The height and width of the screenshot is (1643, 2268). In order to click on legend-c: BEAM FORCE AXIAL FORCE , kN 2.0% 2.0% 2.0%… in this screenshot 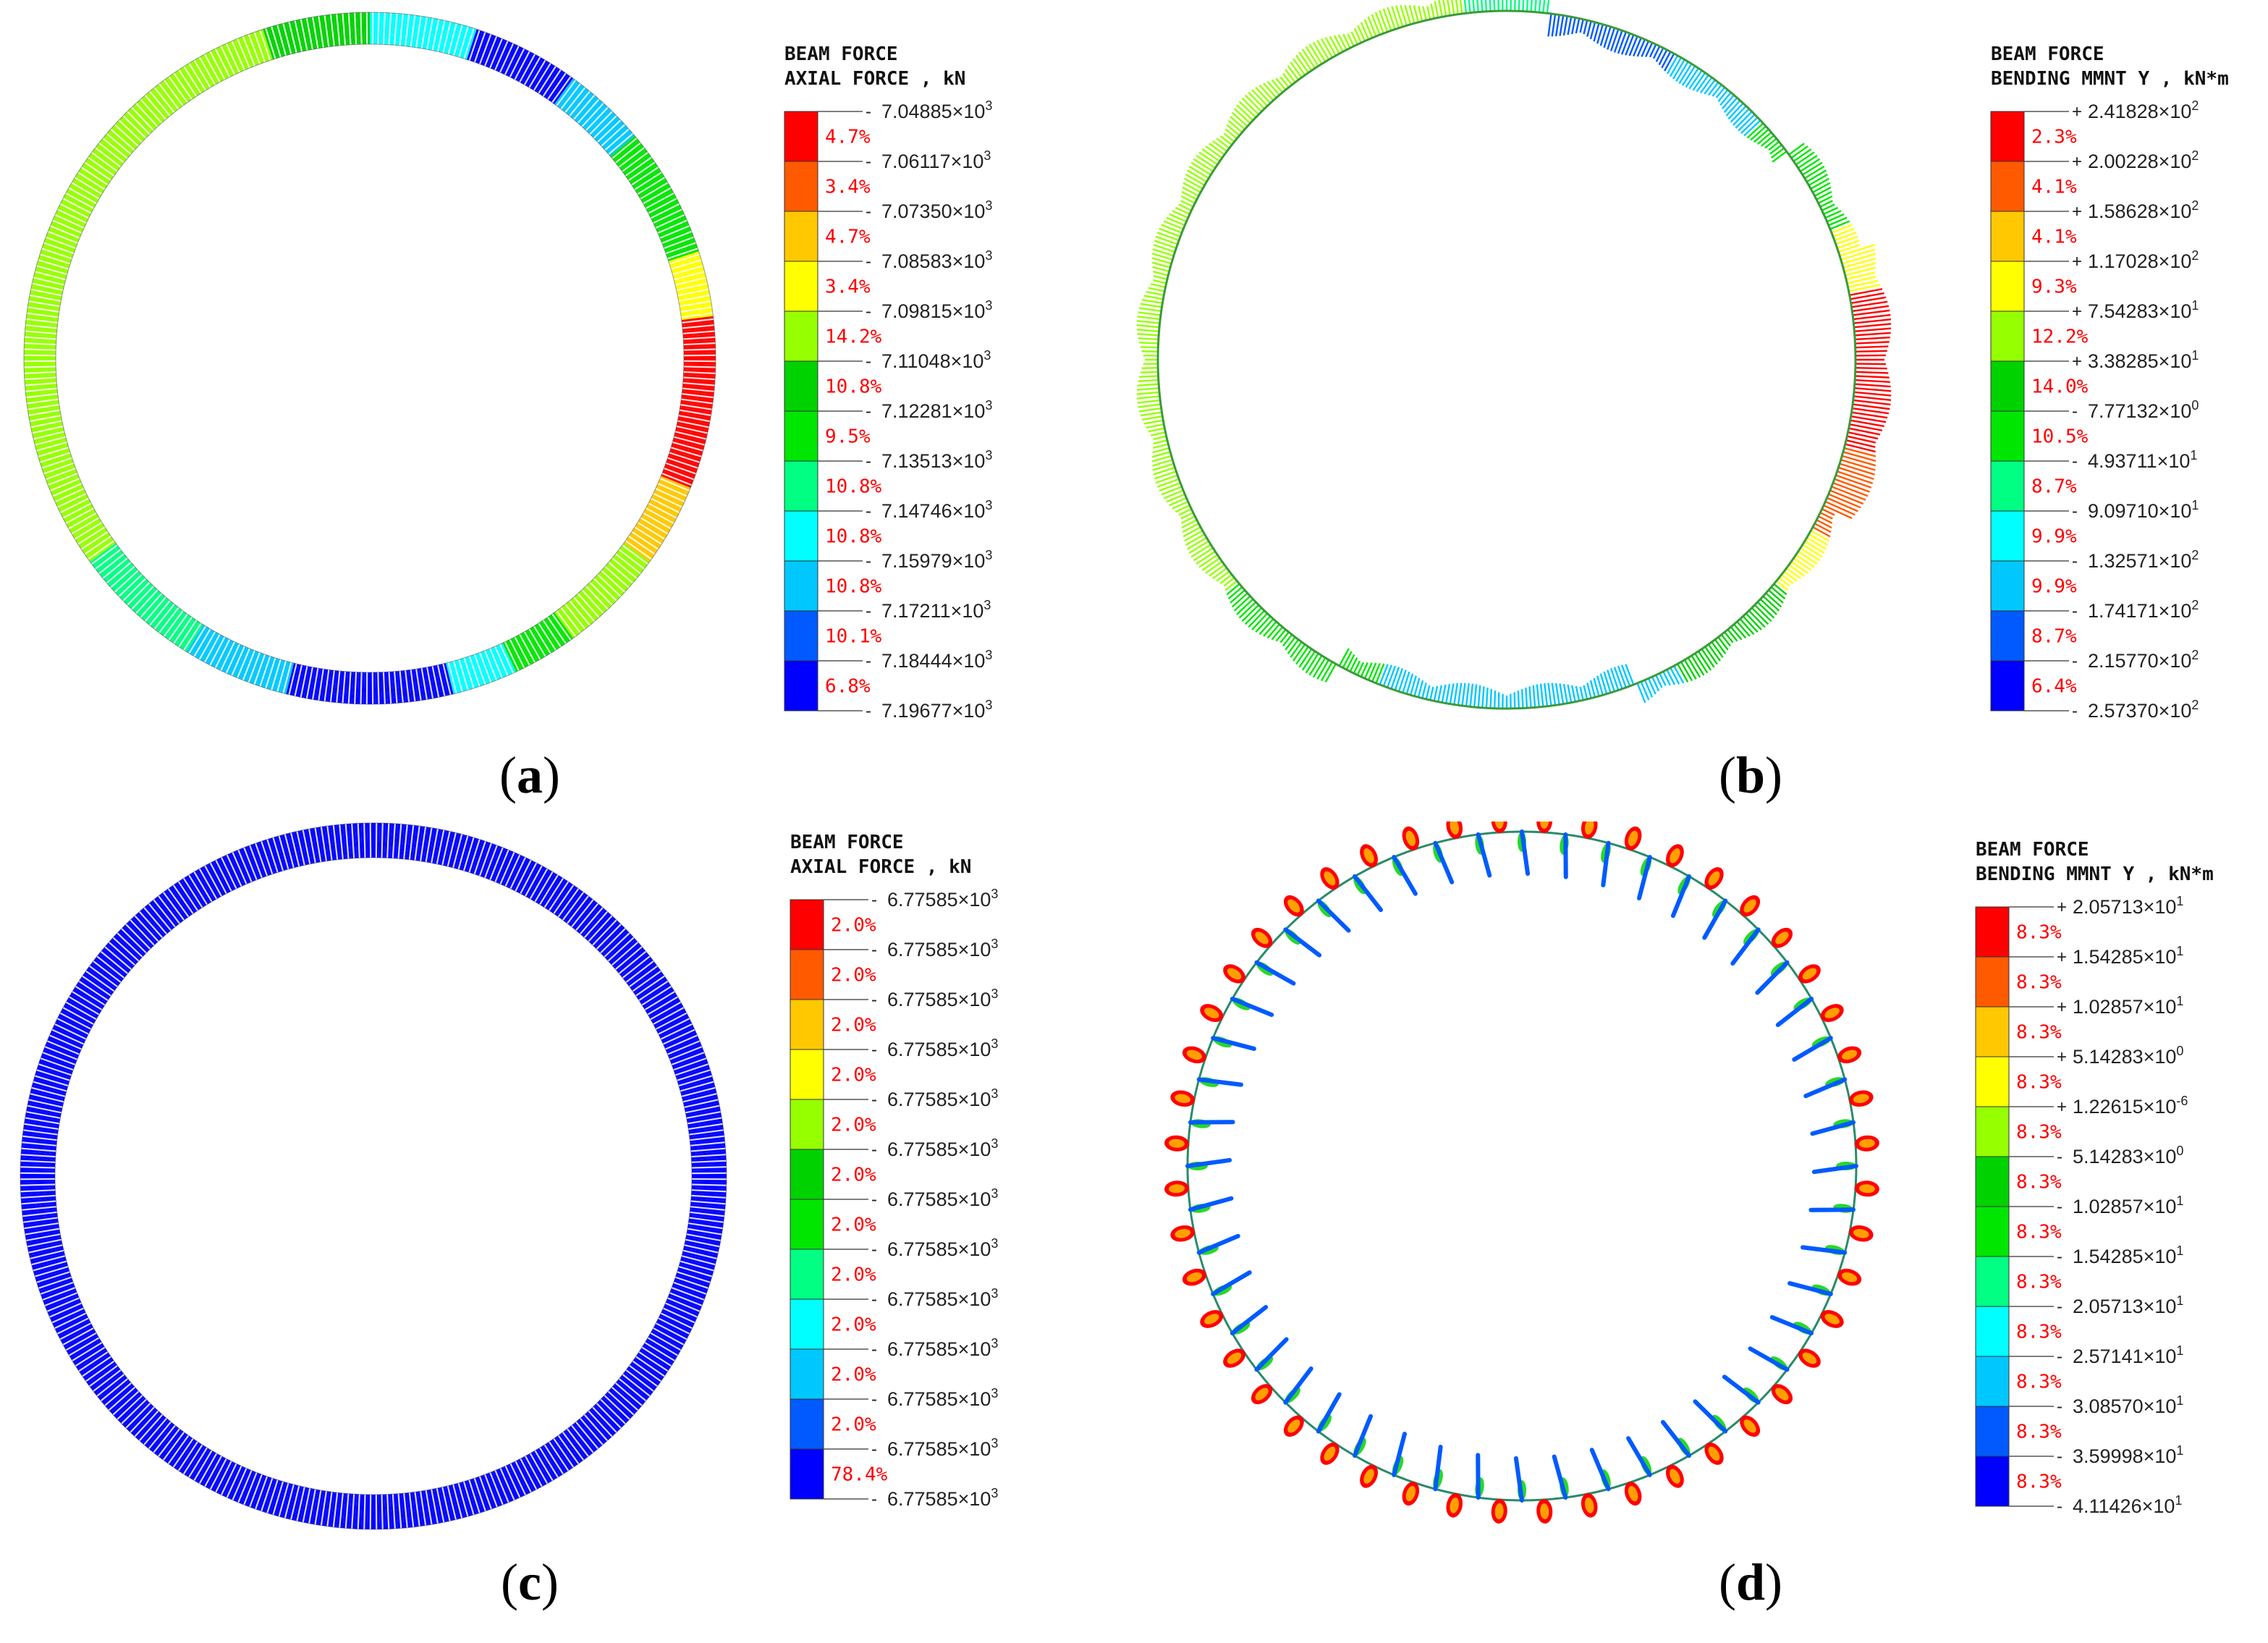, I will do `click(894, 1170)`.